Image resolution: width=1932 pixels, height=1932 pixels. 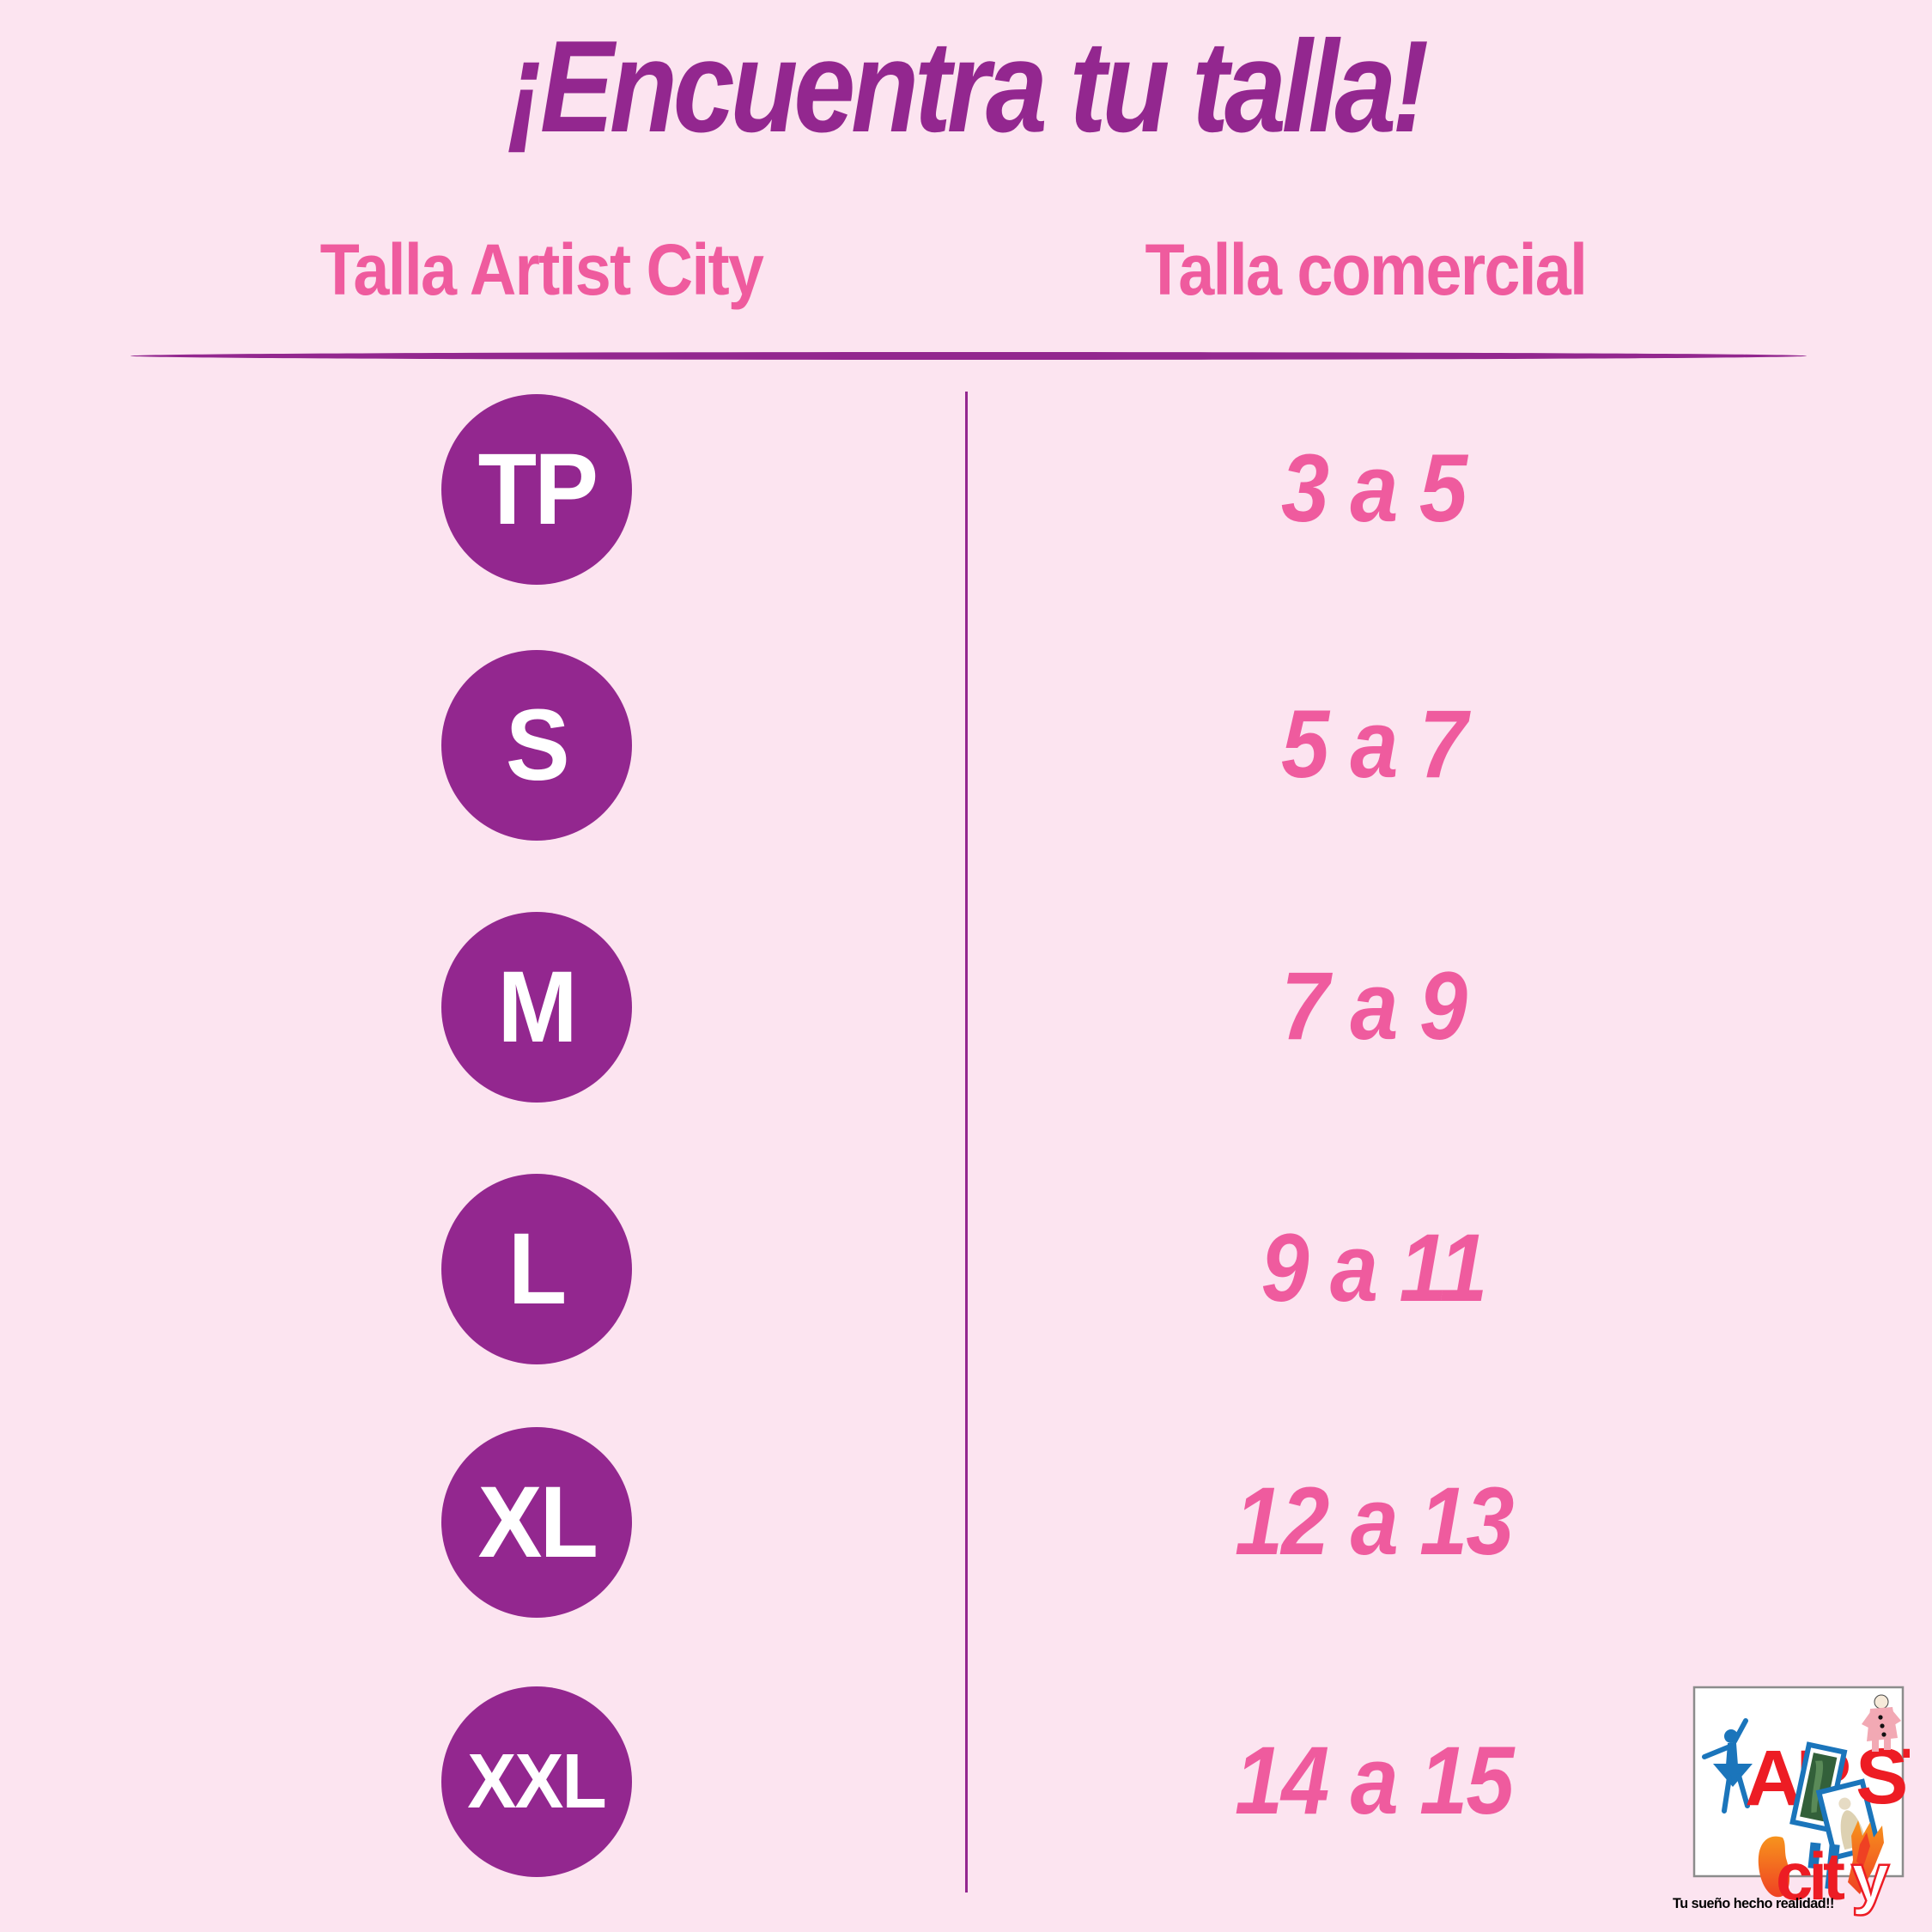 What do you see at coordinates (1375, 1521) in the screenshot?
I see `commercial-size-value: 12 a 13` at bounding box center [1375, 1521].